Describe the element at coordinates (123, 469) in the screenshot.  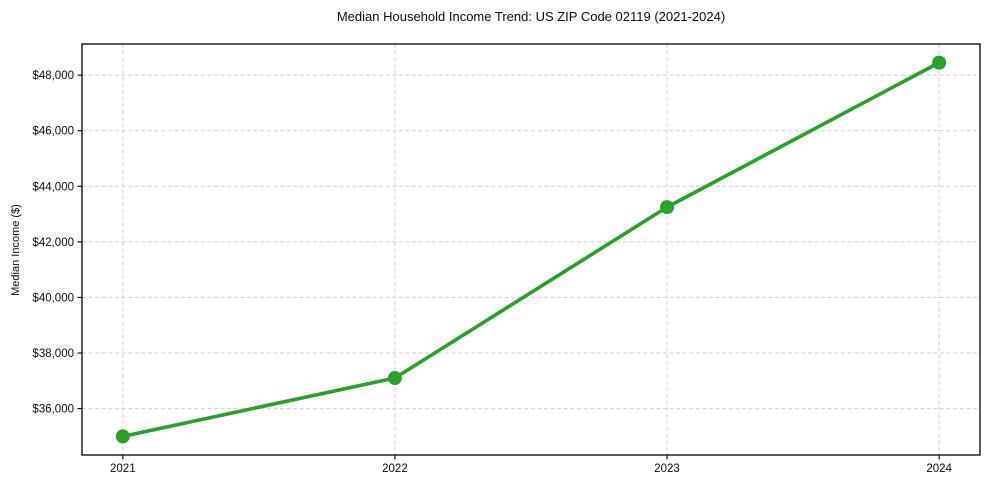
I see `x-tick-label: 2021` at that location.